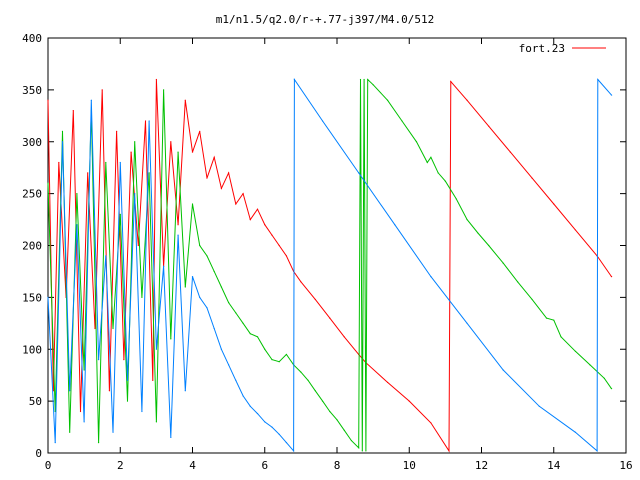  I want to click on y-tick-label: 50, so click(35, 401).